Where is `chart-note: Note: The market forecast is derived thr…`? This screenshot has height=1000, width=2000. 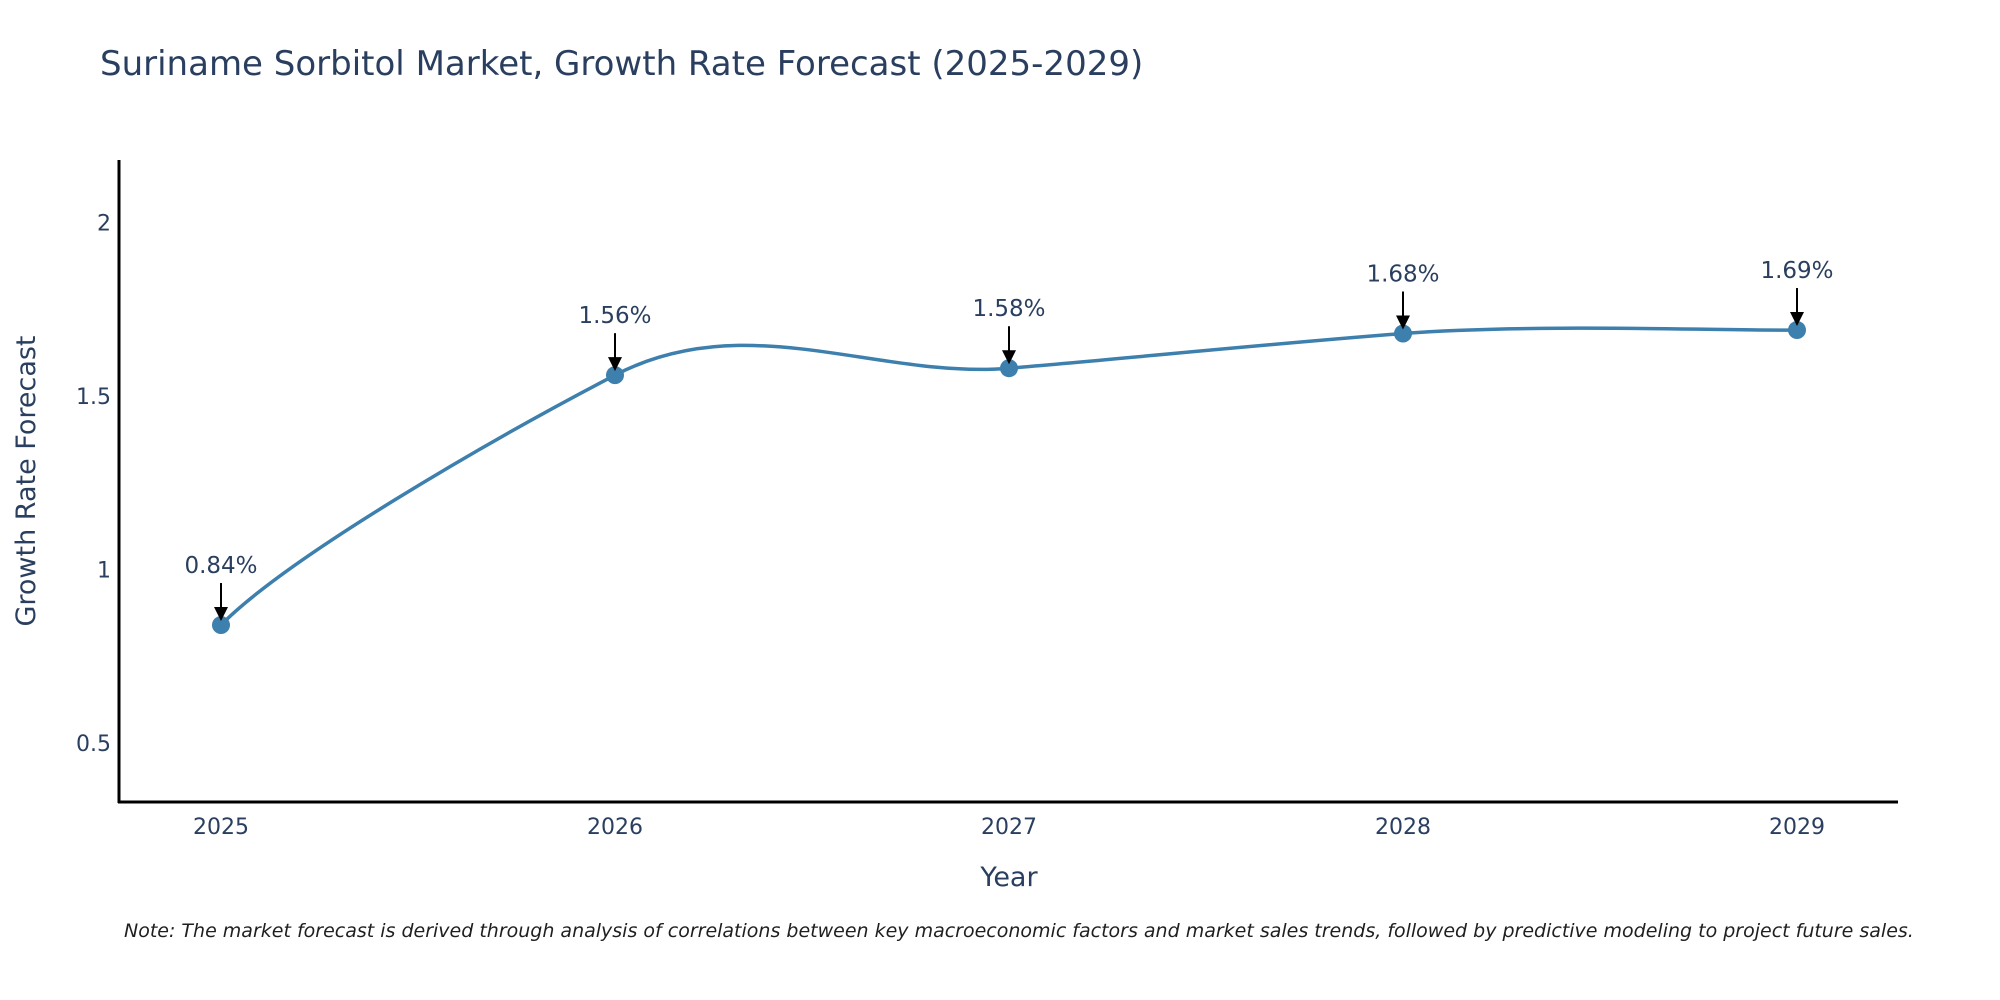 chart-note: Note: The market forecast is derived thr… is located at coordinates (1019, 931).